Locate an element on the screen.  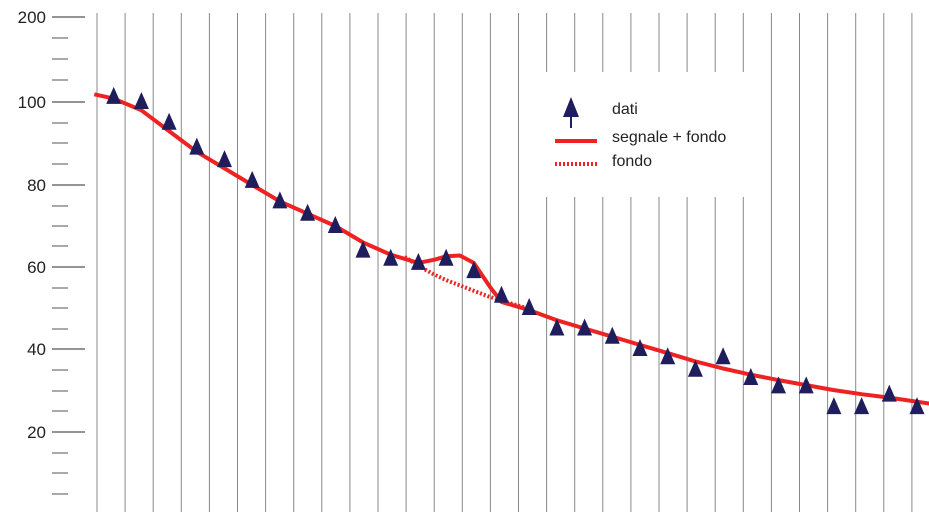
legend-marker-dati is located at coordinates (571, 107).